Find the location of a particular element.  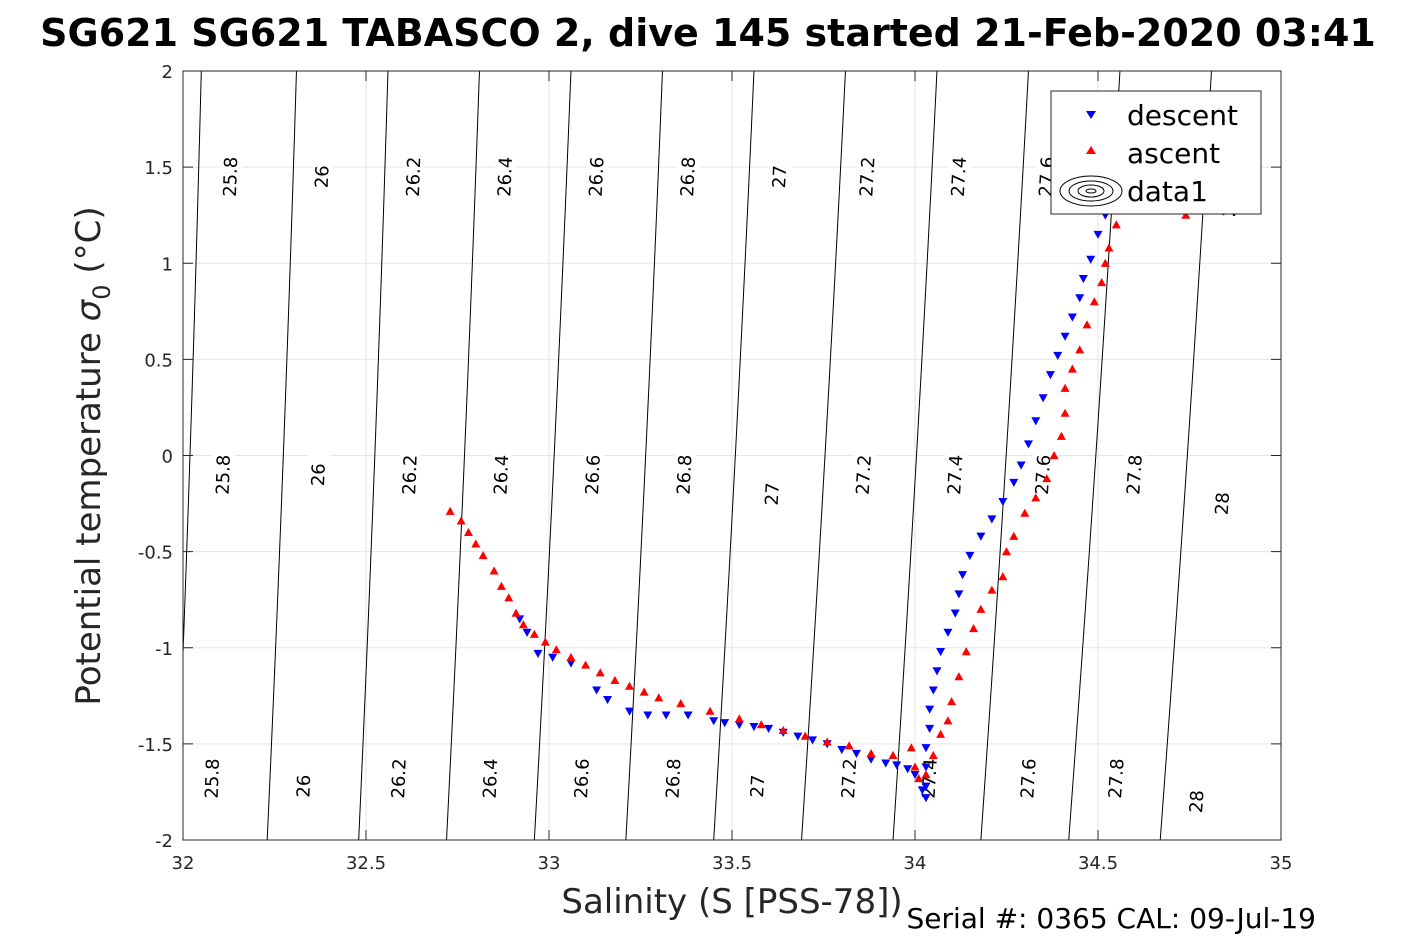

y-tick-label: 1.5 is located at coordinates (158, 168).